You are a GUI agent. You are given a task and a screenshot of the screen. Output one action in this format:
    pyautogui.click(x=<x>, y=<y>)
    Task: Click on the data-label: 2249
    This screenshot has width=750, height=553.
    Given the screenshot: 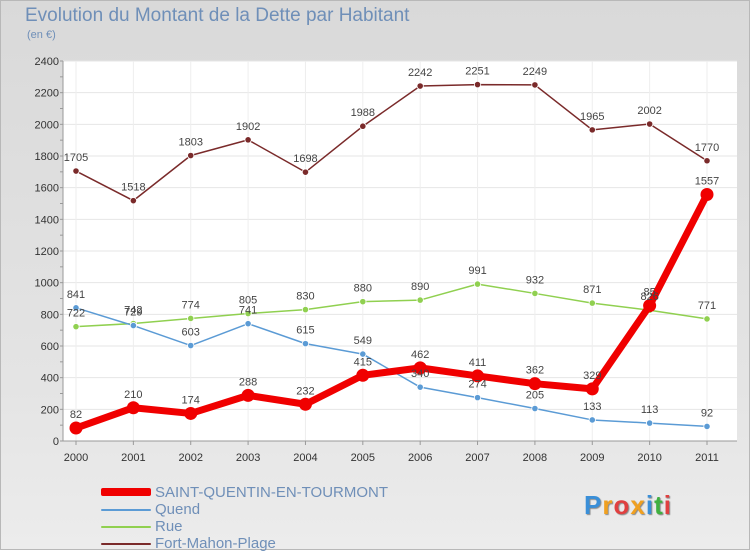 What is the action you would take?
    pyautogui.click(x=535, y=72)
    